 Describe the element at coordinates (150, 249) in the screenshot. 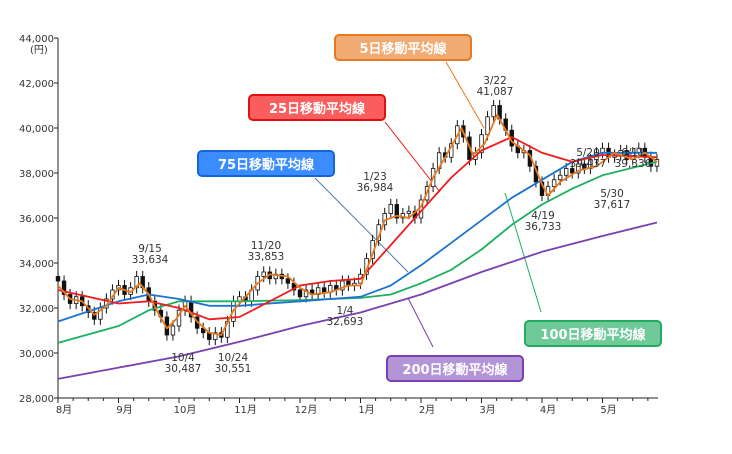

I see `annotation-date: 9/15` at that location.